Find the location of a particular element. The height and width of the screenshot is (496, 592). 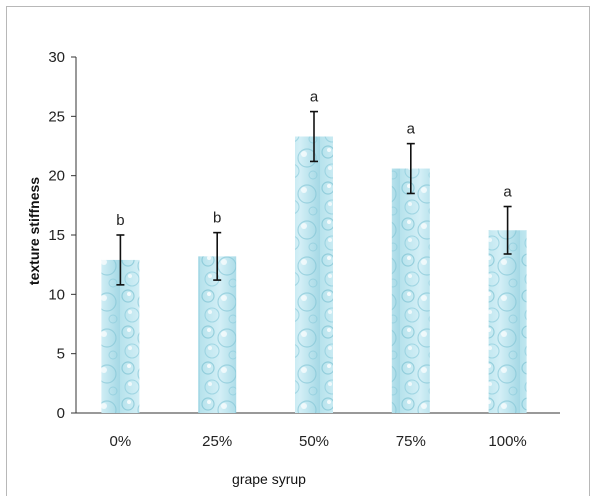

y-tick-label: 15 is located at coordinates (56, 235).